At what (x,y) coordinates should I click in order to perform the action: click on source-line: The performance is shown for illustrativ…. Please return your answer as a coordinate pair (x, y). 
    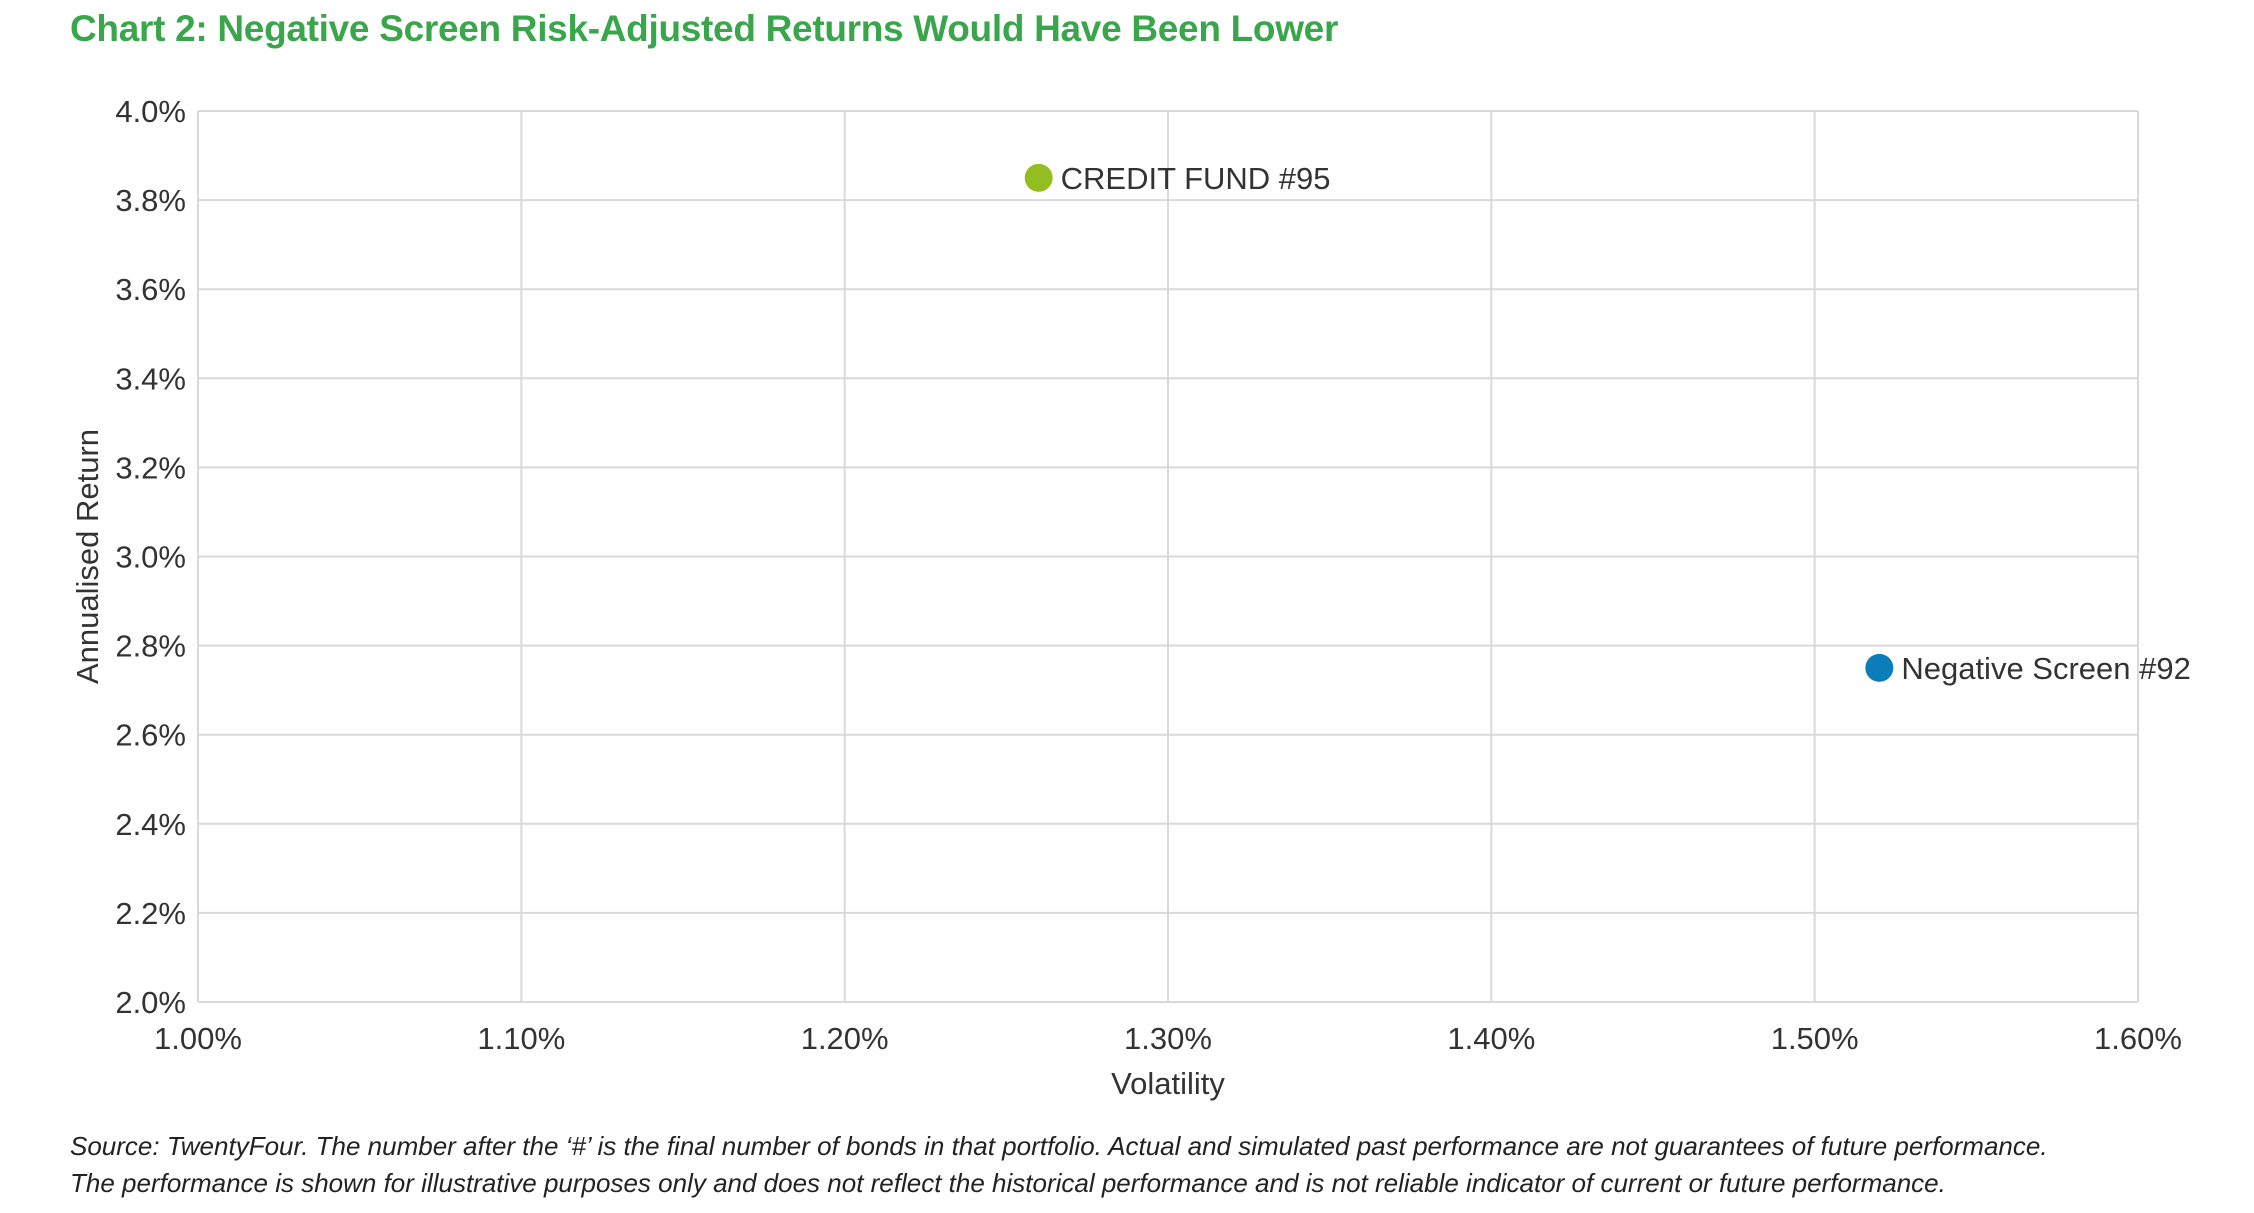
    Looking at the image, I should click on (1008, 1183).